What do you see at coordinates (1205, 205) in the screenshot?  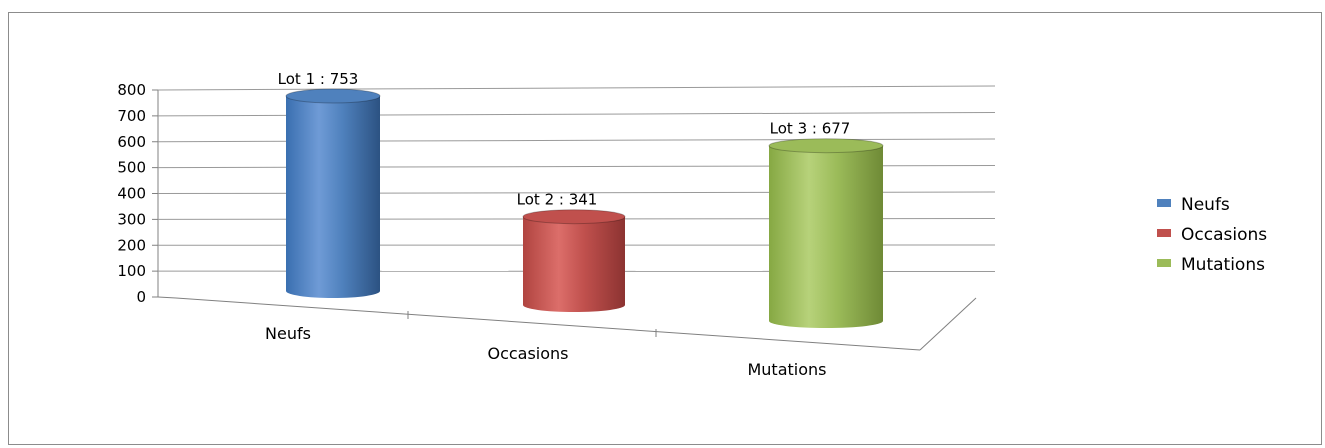 I see `legend-label: Neufs` at bounding box center [1205, 205].